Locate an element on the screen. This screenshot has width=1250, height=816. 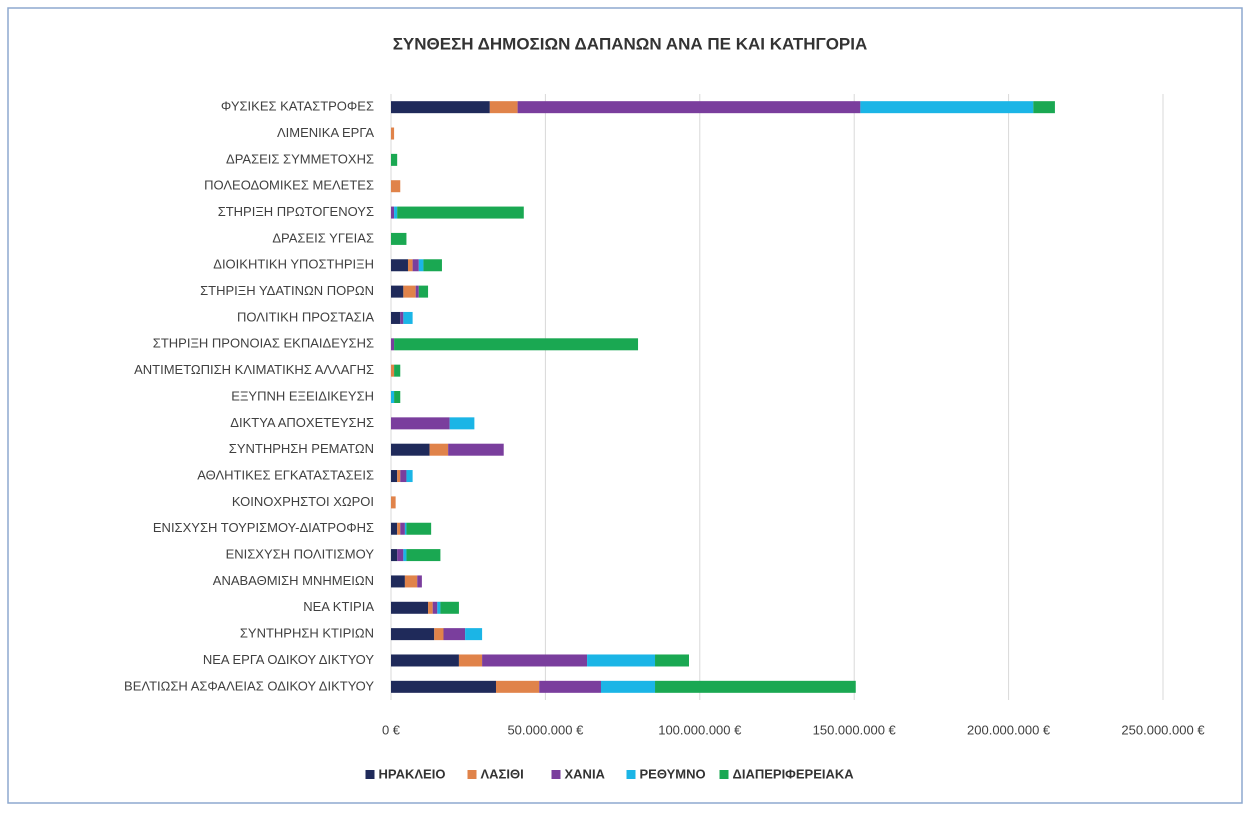
y-tick-label: ΣΤΗΡΙΞΗ ΥΔΑΤΙΝΩΝ ΠΟΡΩΝ is located at coordinates (287, 290).